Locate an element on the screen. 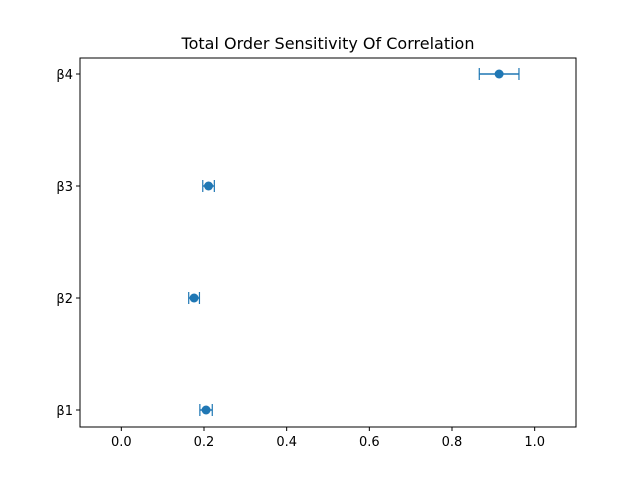 The height and width of the screenshot is (480, 640). chart-title: Total Order Sensitivity Of Correlation is located at coordinates (328, 43).